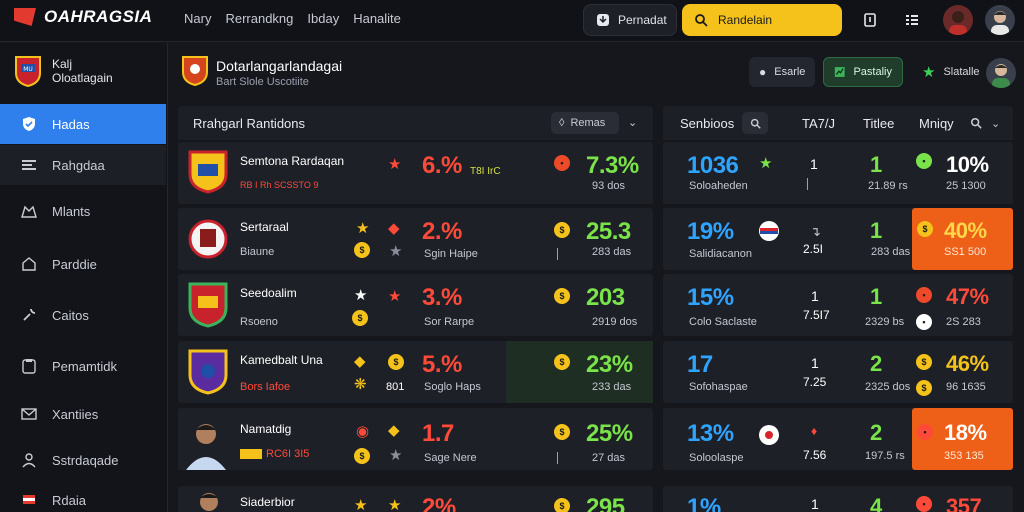 The width and height of the screenshot is (1024, 512). Describe the element at coordinates (259, 18) in the screenshot. I see `nav-link: Rerrandkng` at that location.